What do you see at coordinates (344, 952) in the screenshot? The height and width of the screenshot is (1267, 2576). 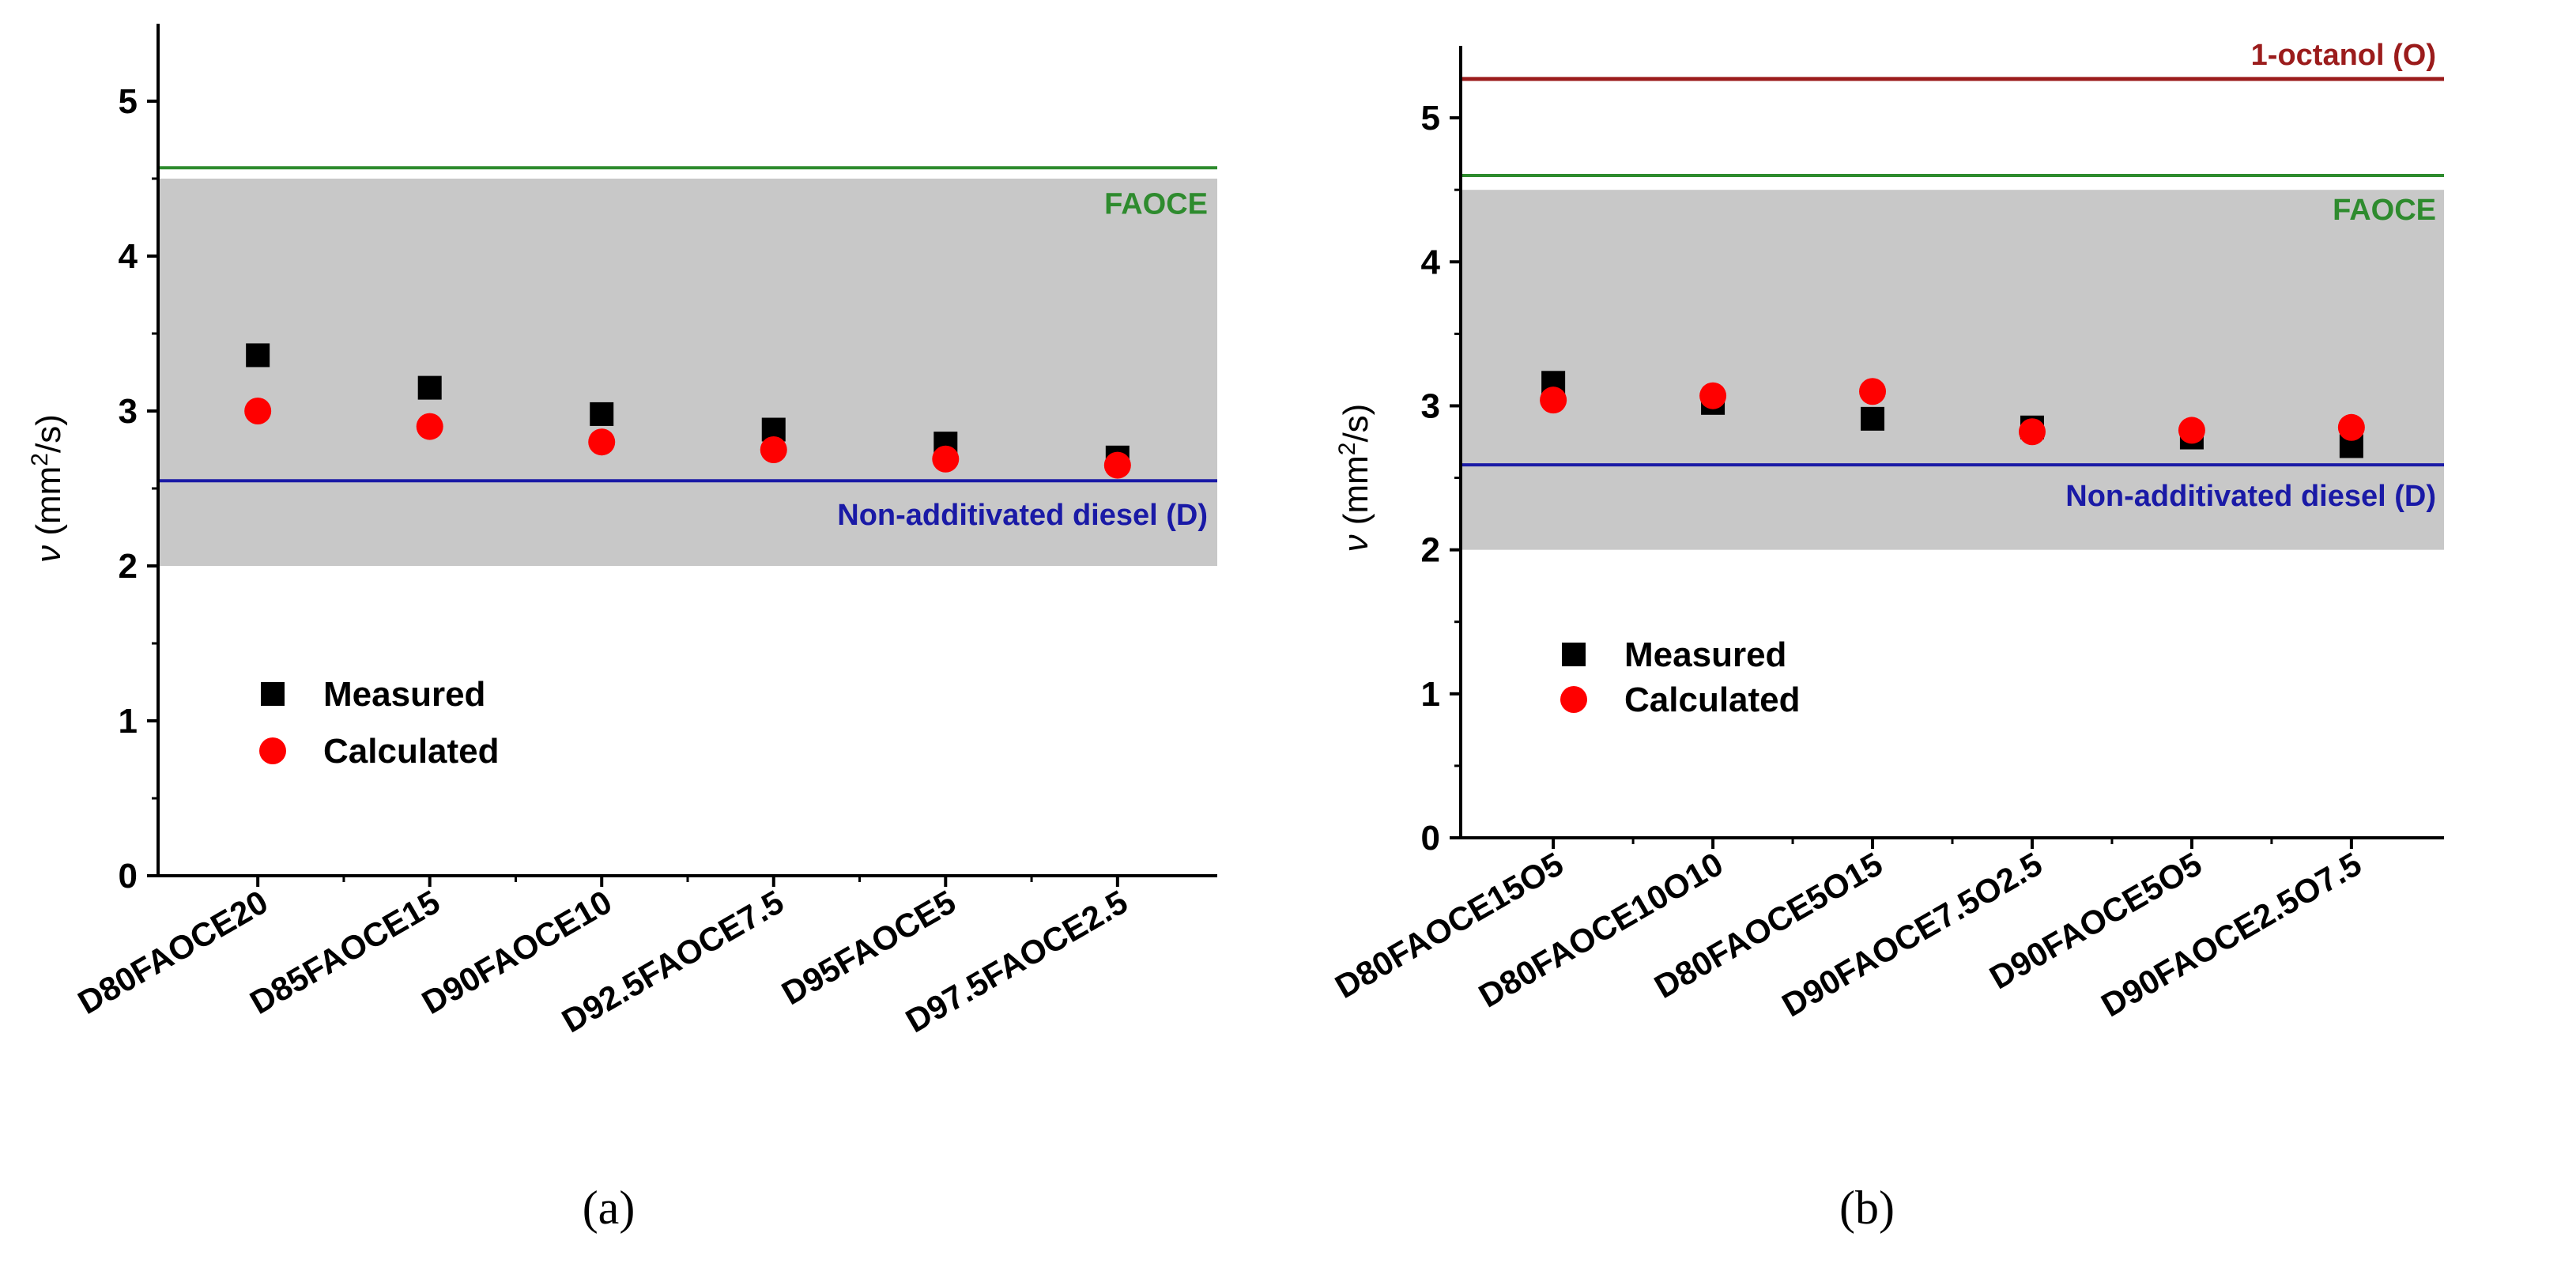 I see `x-category-label: D85FAOCE15` at bounding box center [344, 952].